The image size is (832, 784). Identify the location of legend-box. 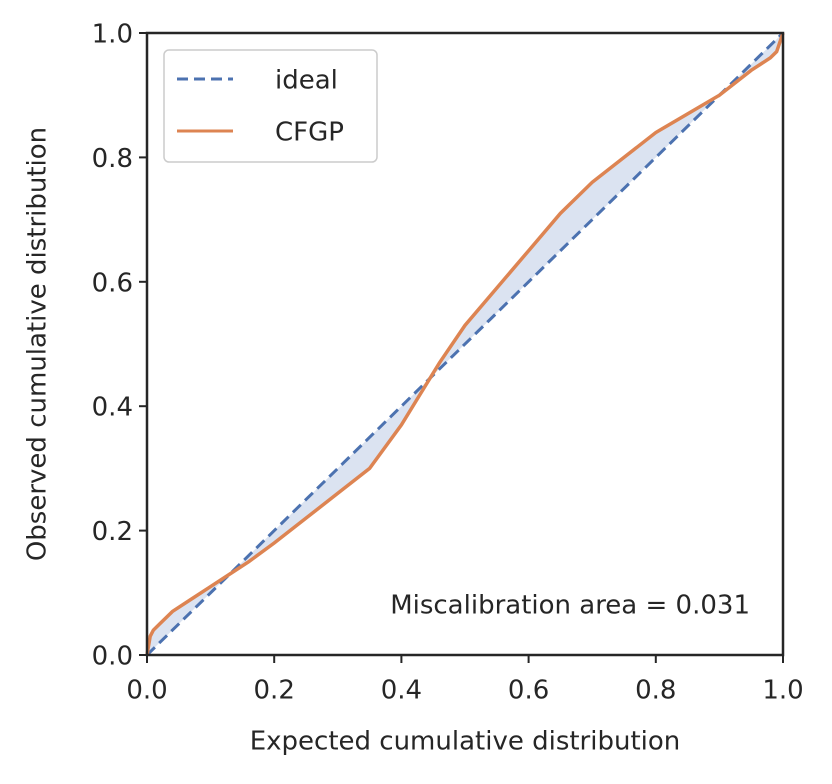
(270, 106).